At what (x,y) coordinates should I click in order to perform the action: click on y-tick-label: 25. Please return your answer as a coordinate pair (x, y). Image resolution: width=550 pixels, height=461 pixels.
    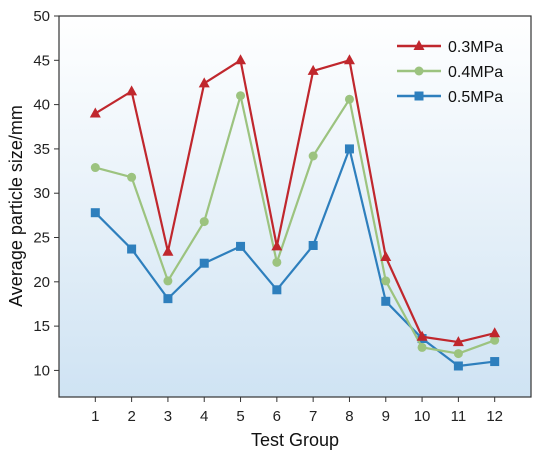
    Looking at the image, I should click on (41, 238).